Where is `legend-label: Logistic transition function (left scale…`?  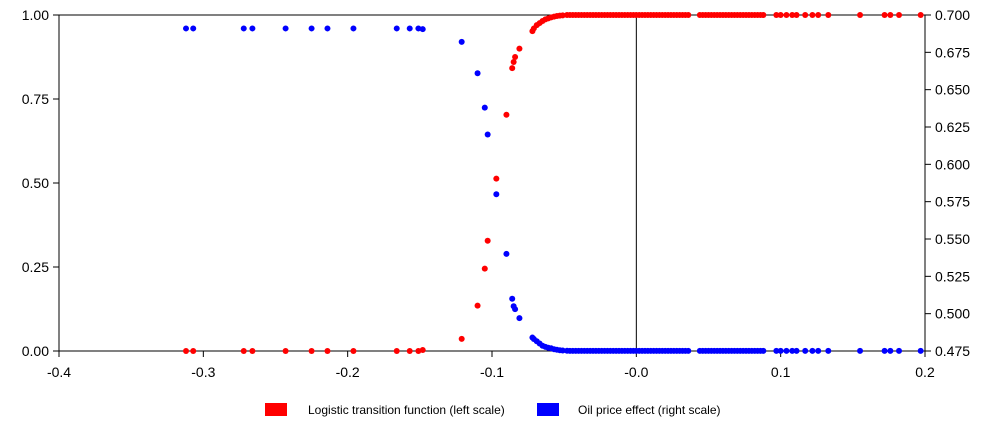
legend-label: Logistic transition function (left scale… is located at coordinates (406, 410).